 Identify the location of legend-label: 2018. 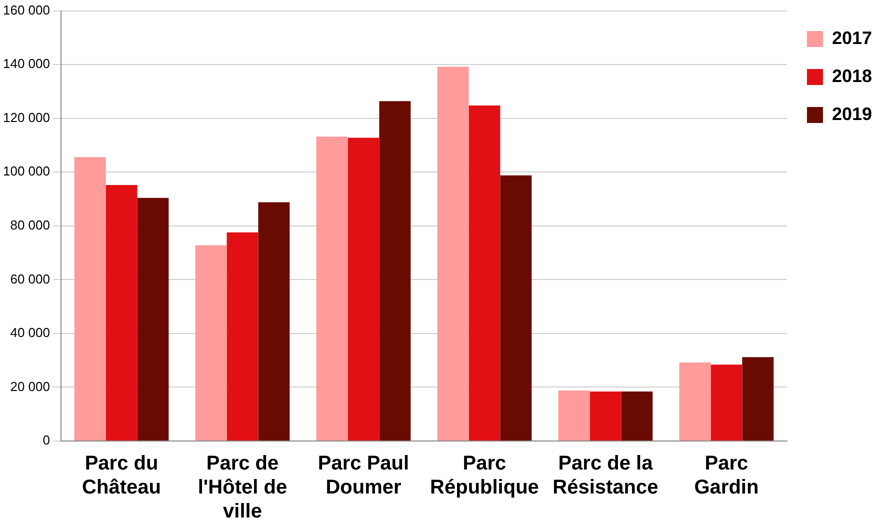
(852, 76).